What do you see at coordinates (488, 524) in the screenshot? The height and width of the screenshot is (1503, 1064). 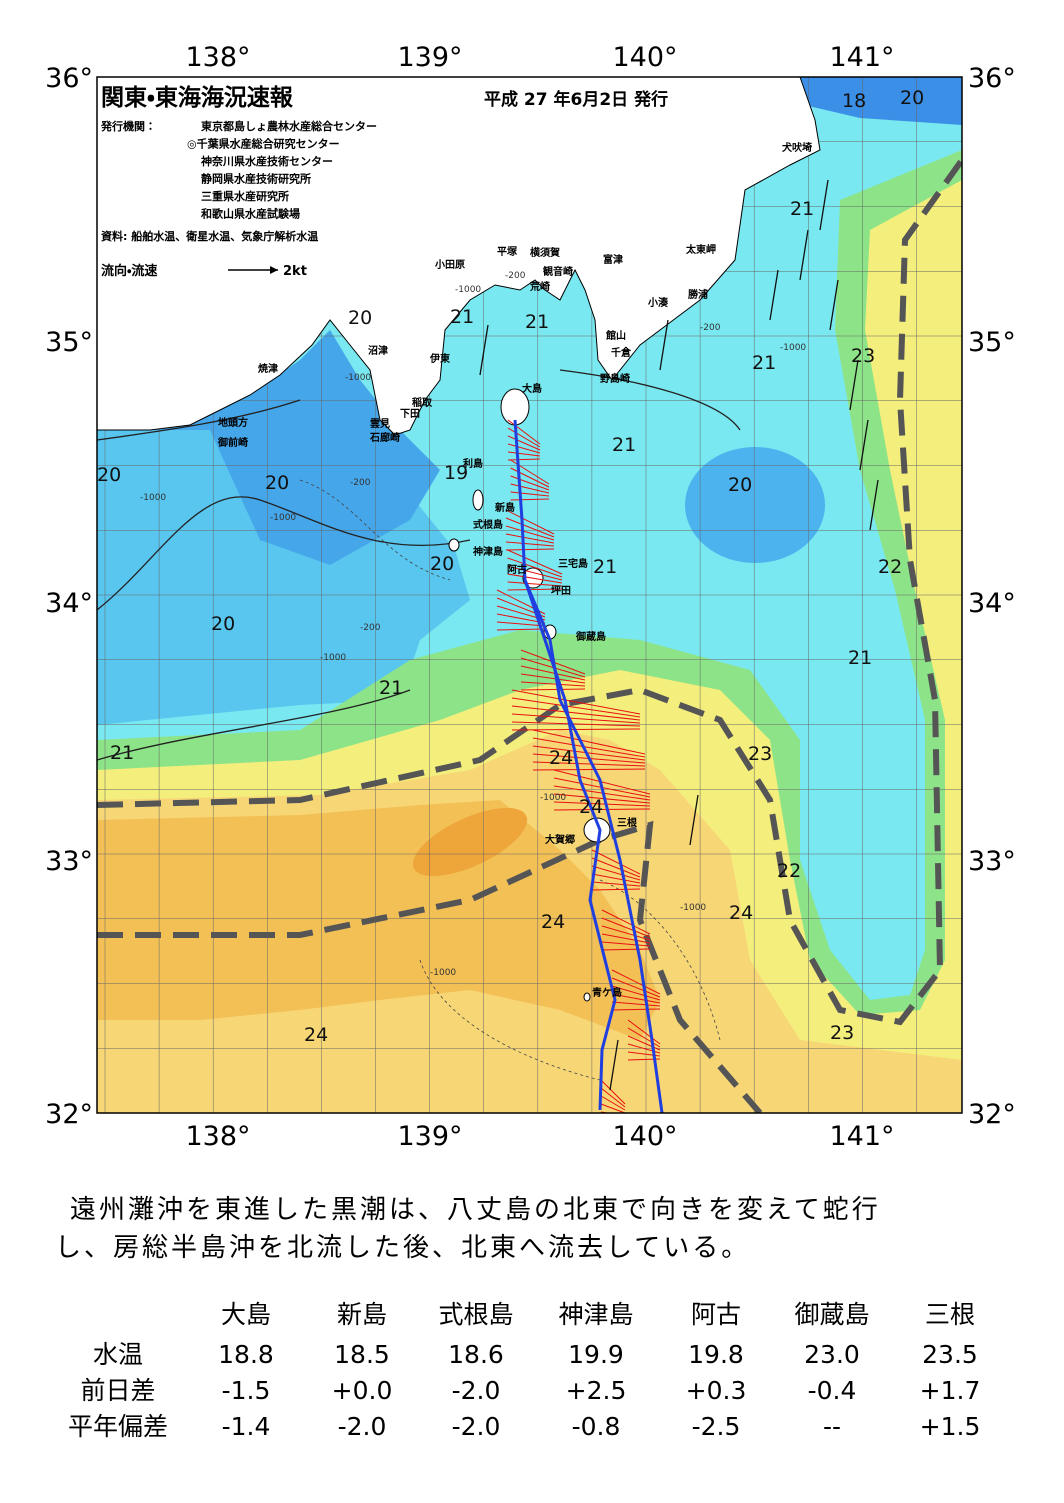 I see `place-name: 式根島` at bounding box center [488, 524].